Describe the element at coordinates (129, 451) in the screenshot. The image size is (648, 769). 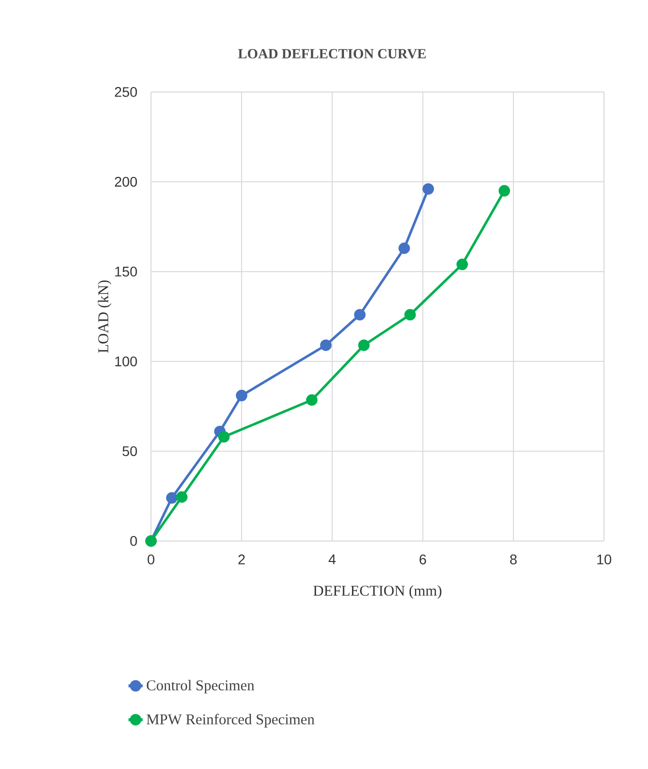
I see `y-tick-label: 50` at that location.